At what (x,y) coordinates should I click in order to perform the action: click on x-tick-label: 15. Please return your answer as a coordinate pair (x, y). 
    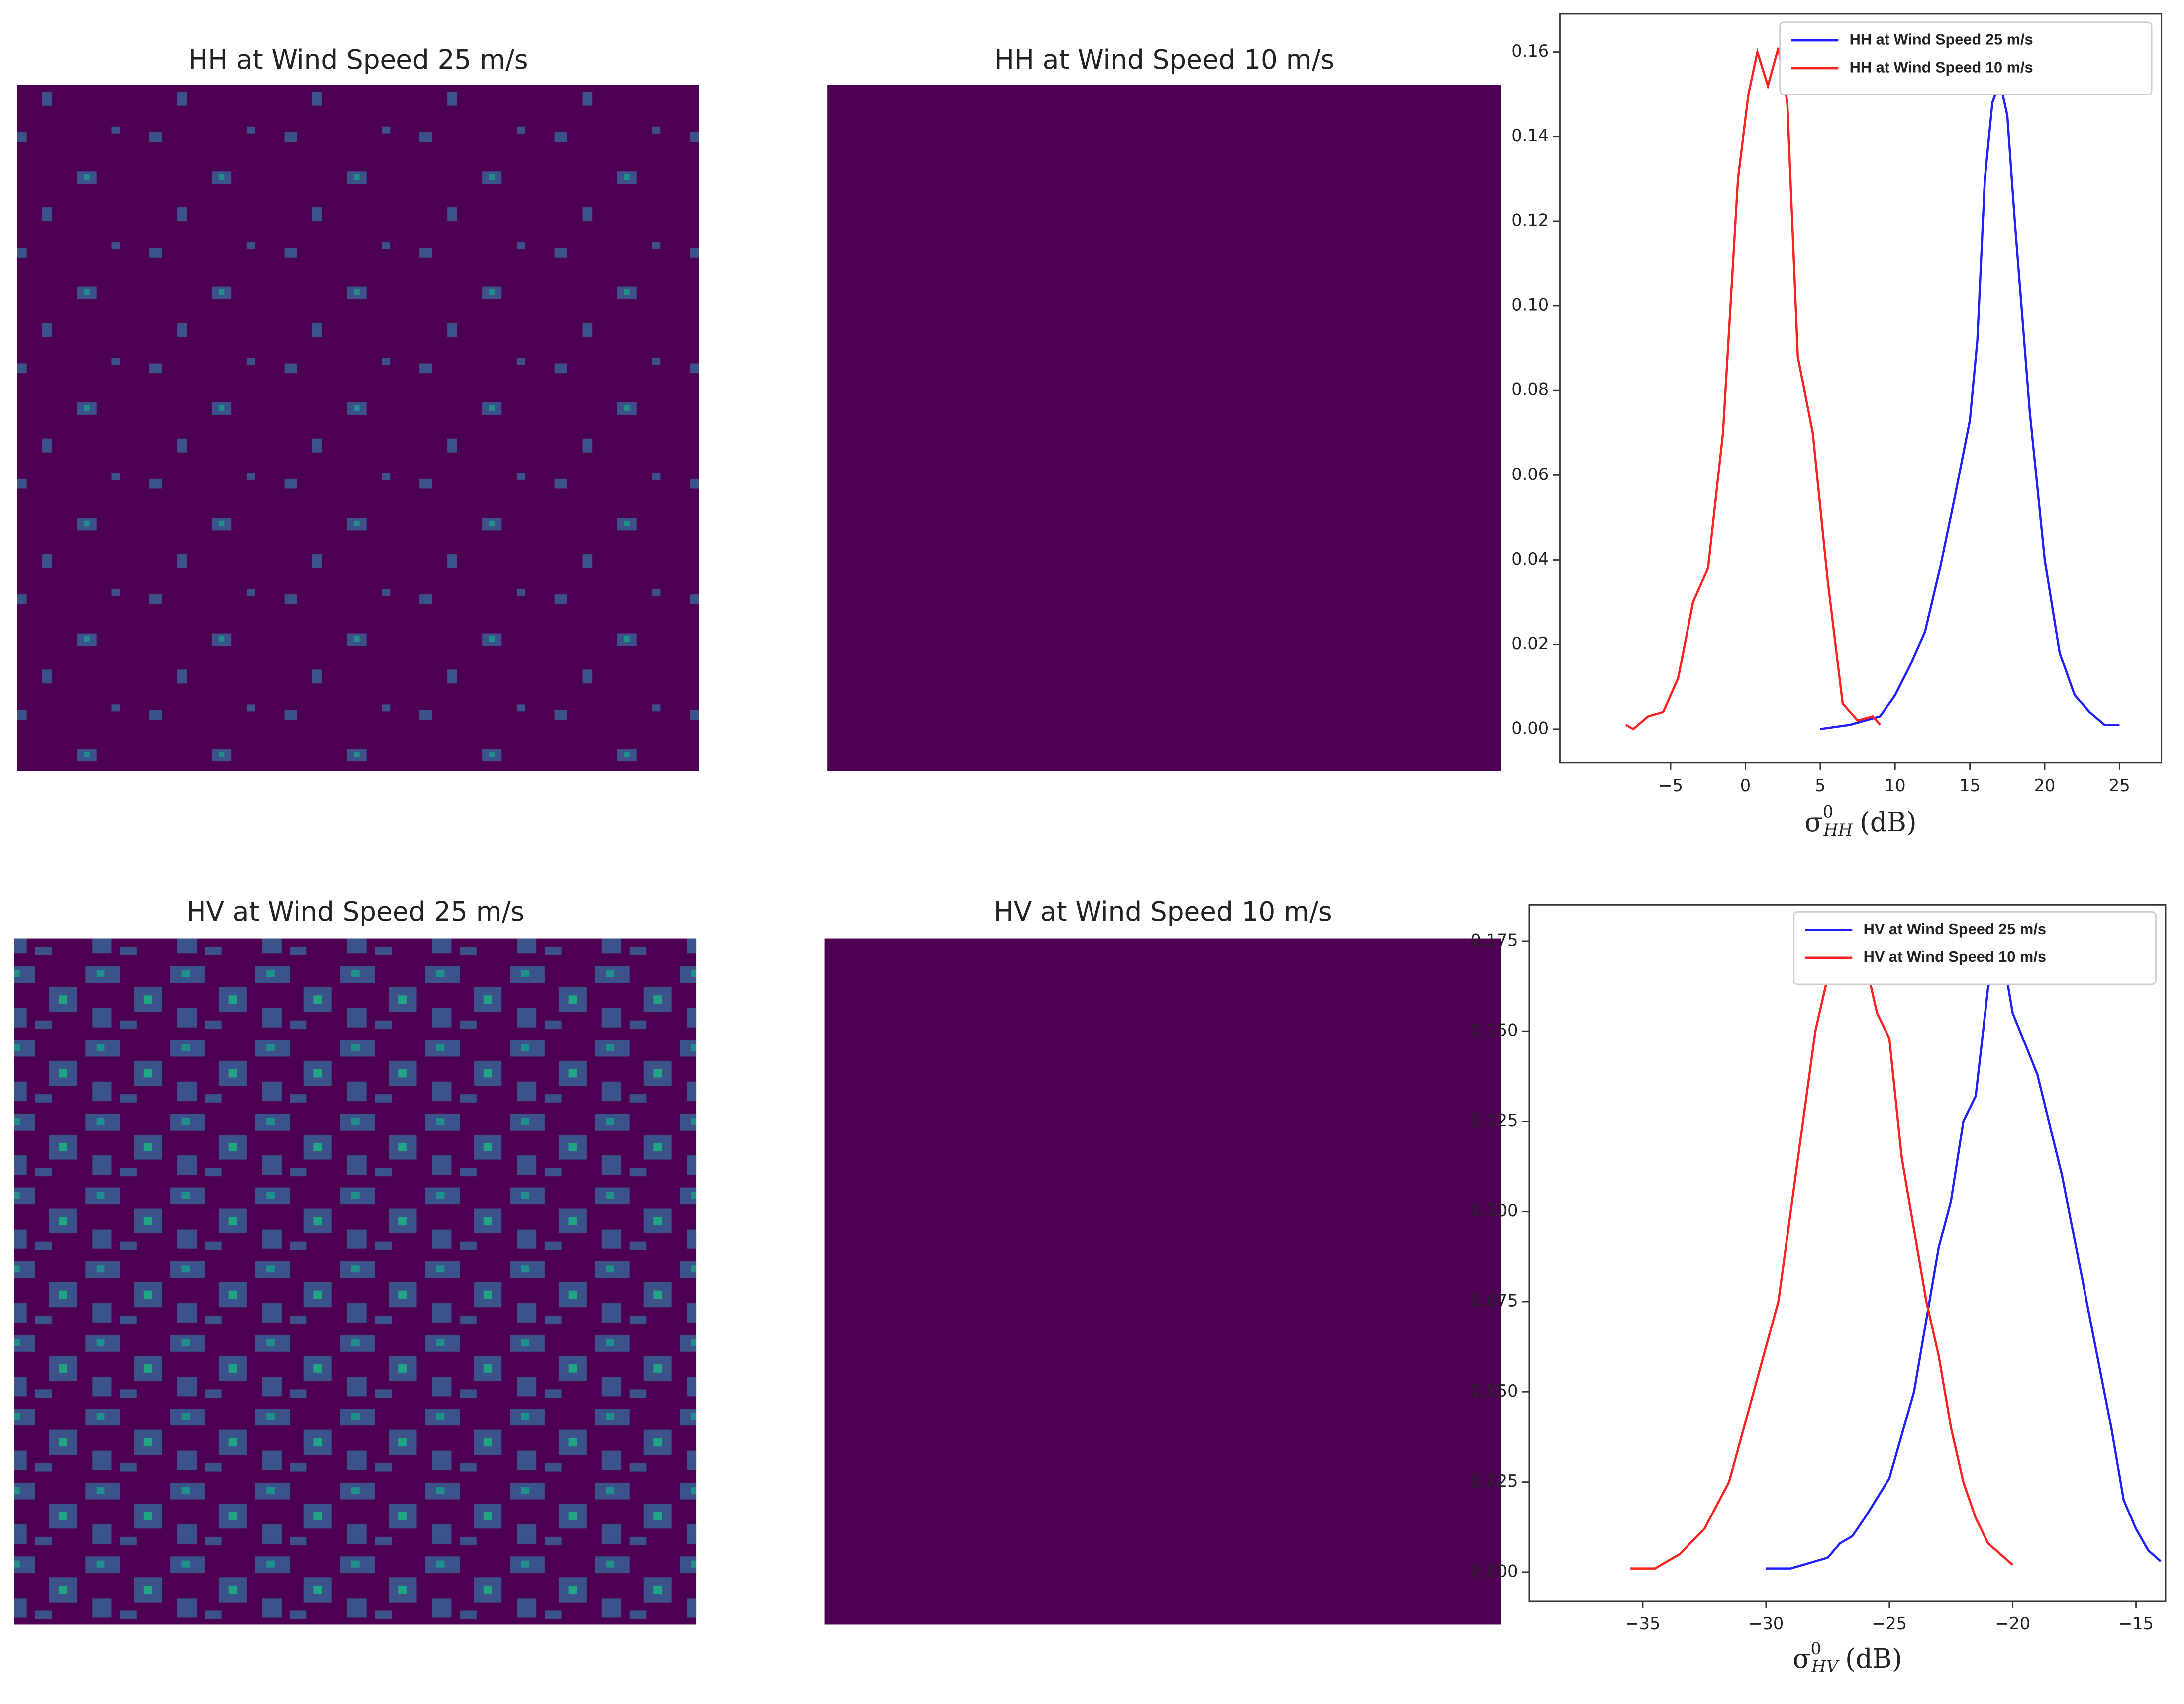
    Looking at the image, I should click on (1970, 785).